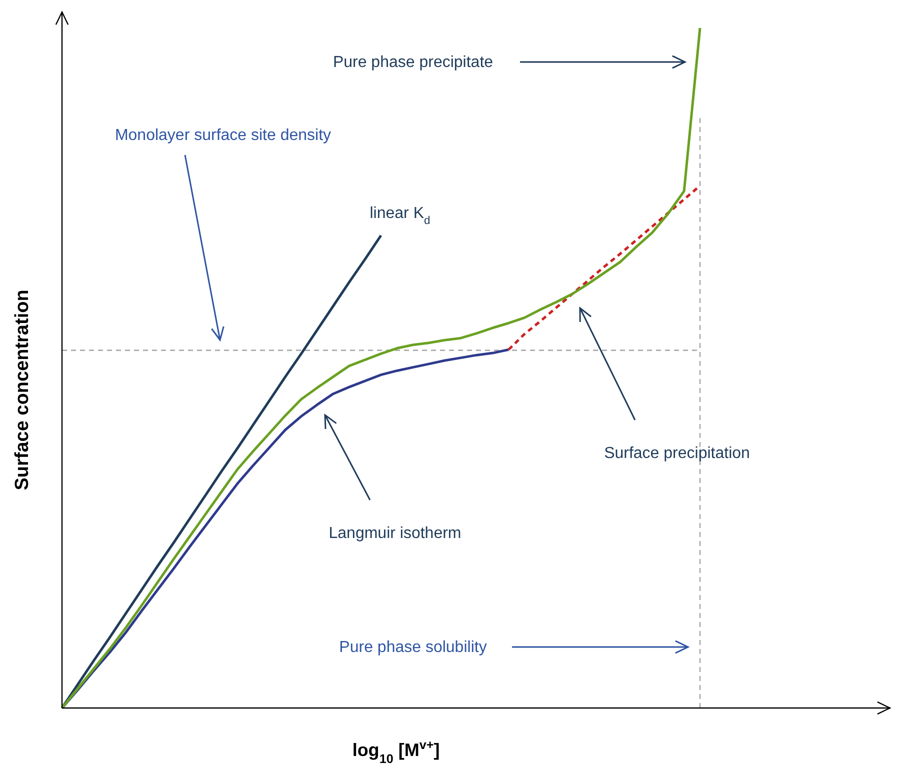 The height and width of the screenshot is (767, 900). I want to click on annotation: Monolayer surface site density, so click(223, 135).